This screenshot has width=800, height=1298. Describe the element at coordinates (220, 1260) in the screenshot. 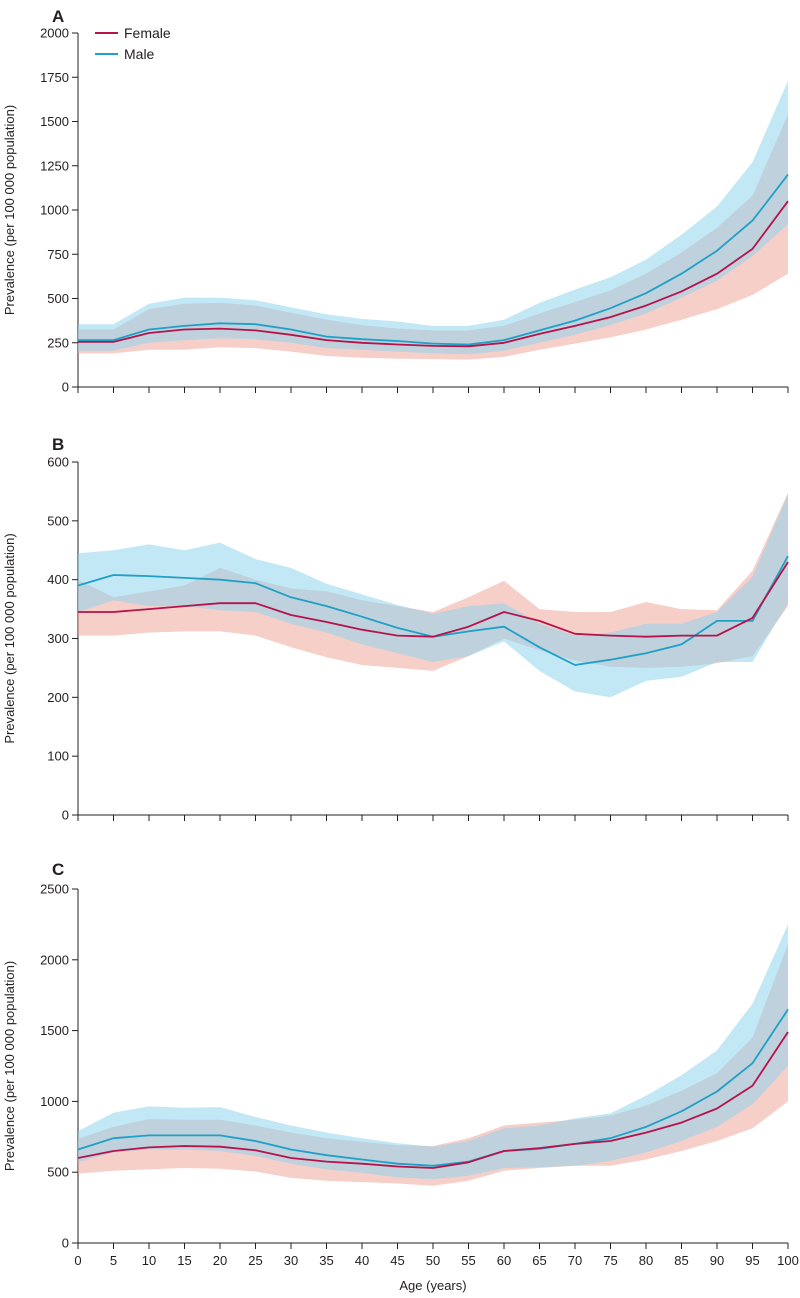

I see `x-tick-label: 20` at that location.